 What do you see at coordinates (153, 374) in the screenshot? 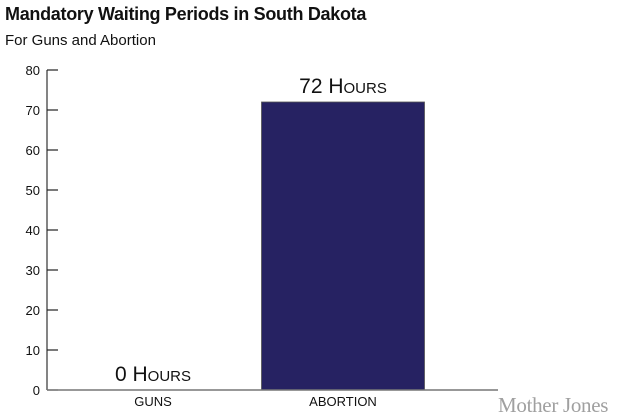
I see `data-label-guns: 0 Hours` at bounding box center [153, 374].